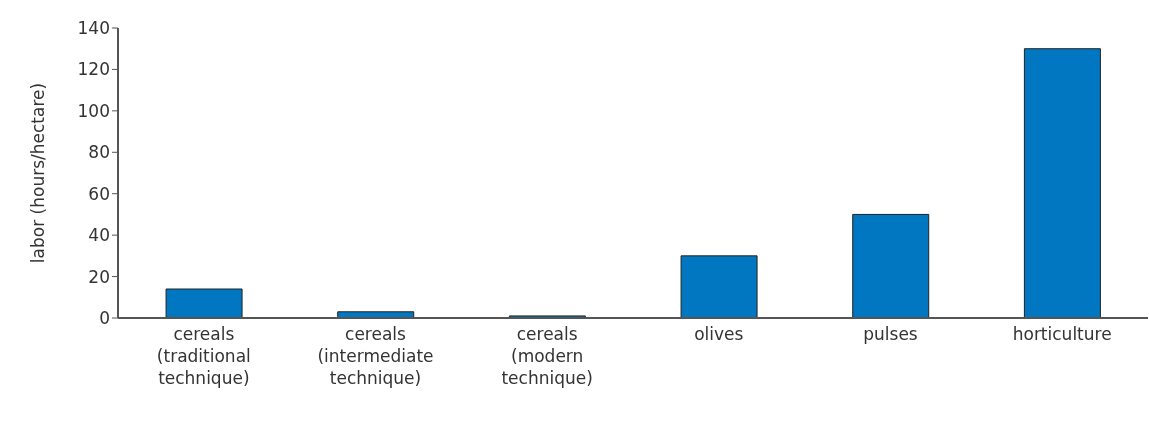 Image resolution: width=1149 pixels, height=425 pixels. I want to click on x-tick-label: cereals (modern technique), so click(547, 356).